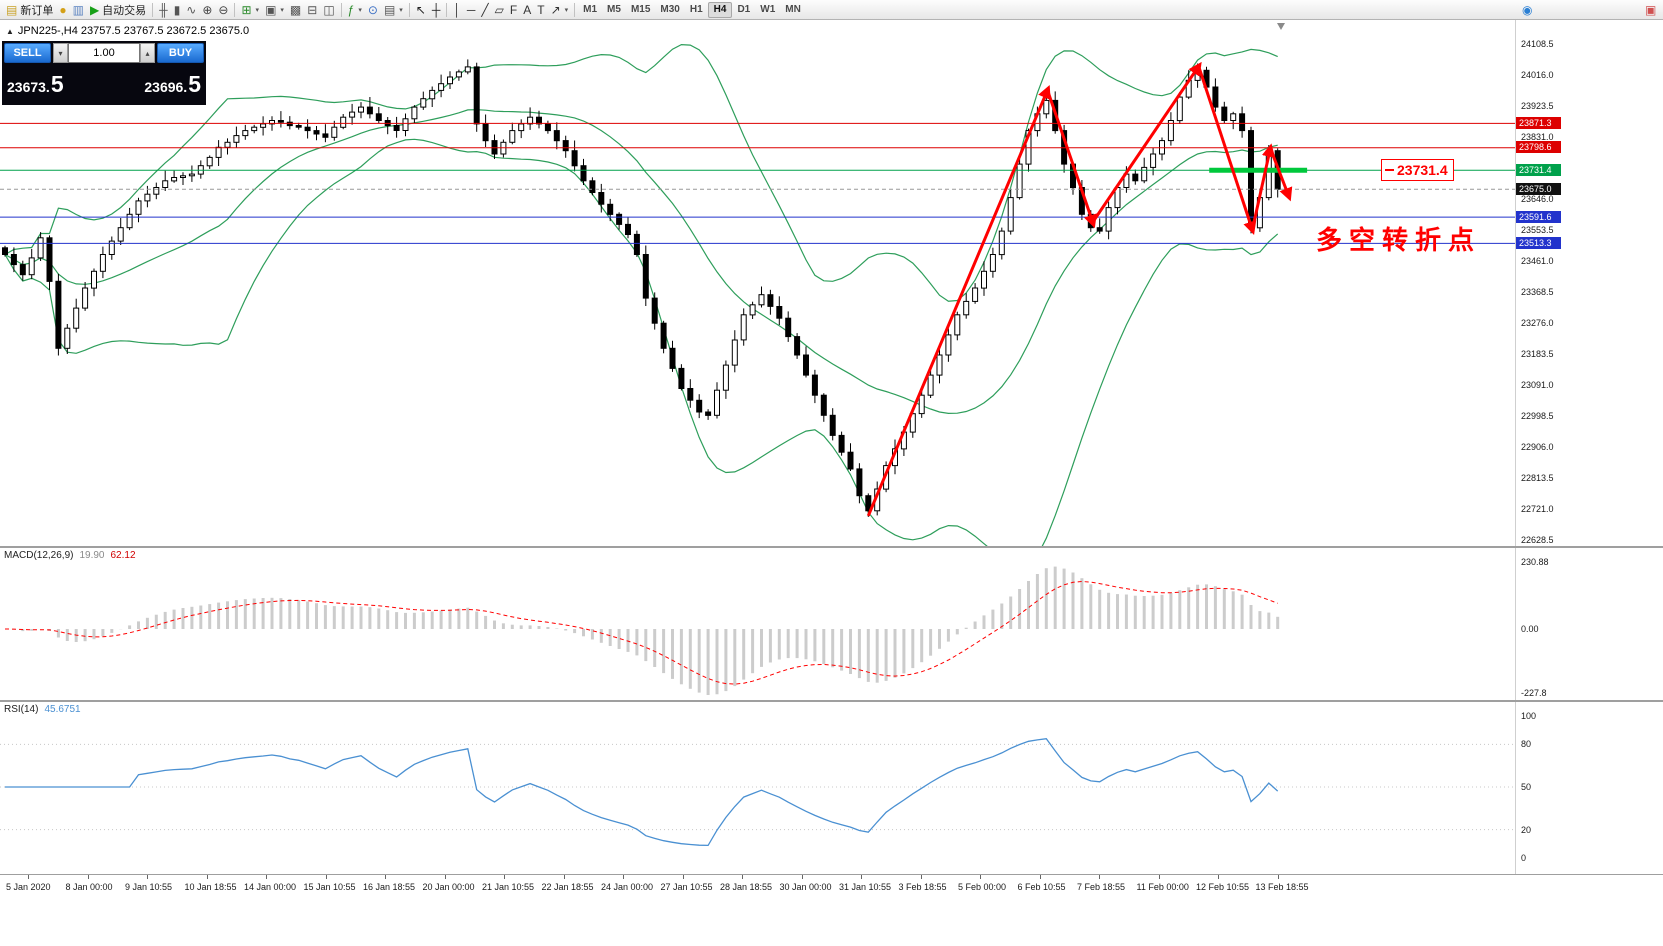 The width and height of the screenshot is (1663, 946). Describe the element at coordinates (118, 10) in the screenshot. I see `autotrading-button: ▶ 自动交易` at that location.